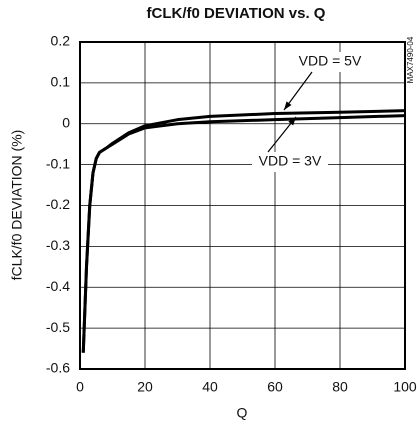 This screenshot has height=432, width=417. I want to click on series-label: VDD = 3V, so click(290, 161).